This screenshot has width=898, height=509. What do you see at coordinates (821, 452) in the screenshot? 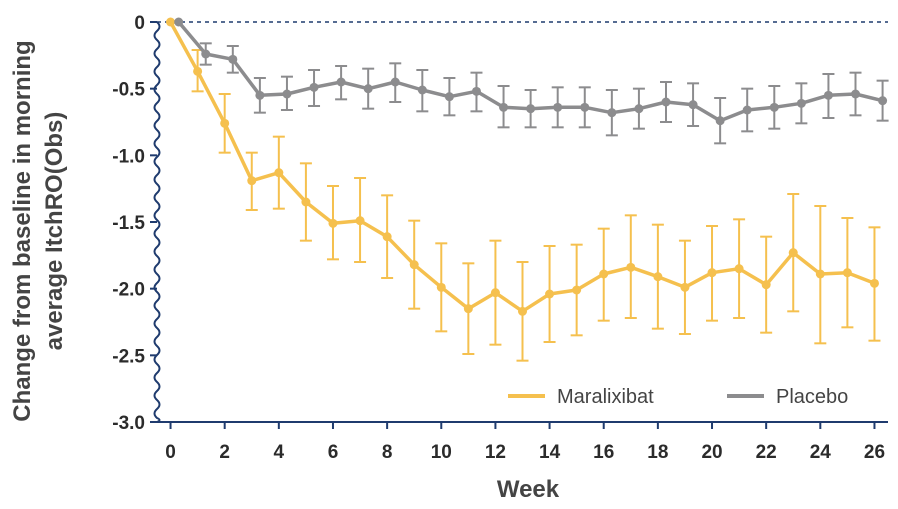
I see `x-tick-label: 24` at bounding box center [821, 452].